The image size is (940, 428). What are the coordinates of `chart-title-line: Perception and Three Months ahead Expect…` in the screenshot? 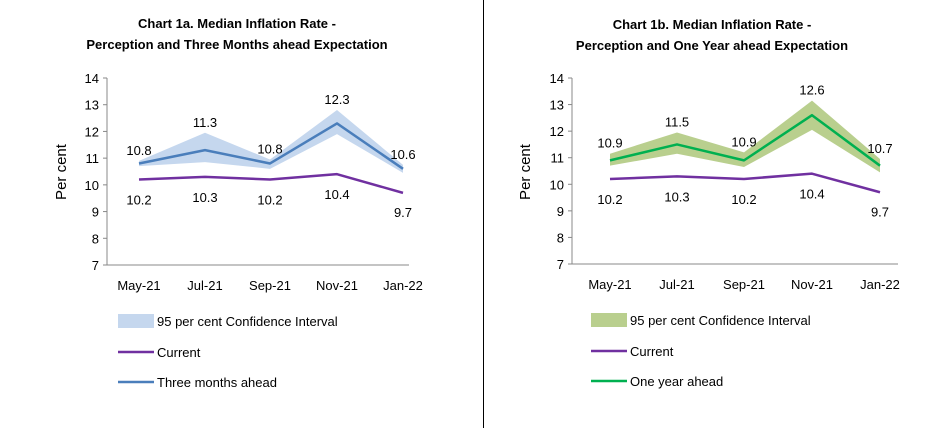 It's located at (236, 44).